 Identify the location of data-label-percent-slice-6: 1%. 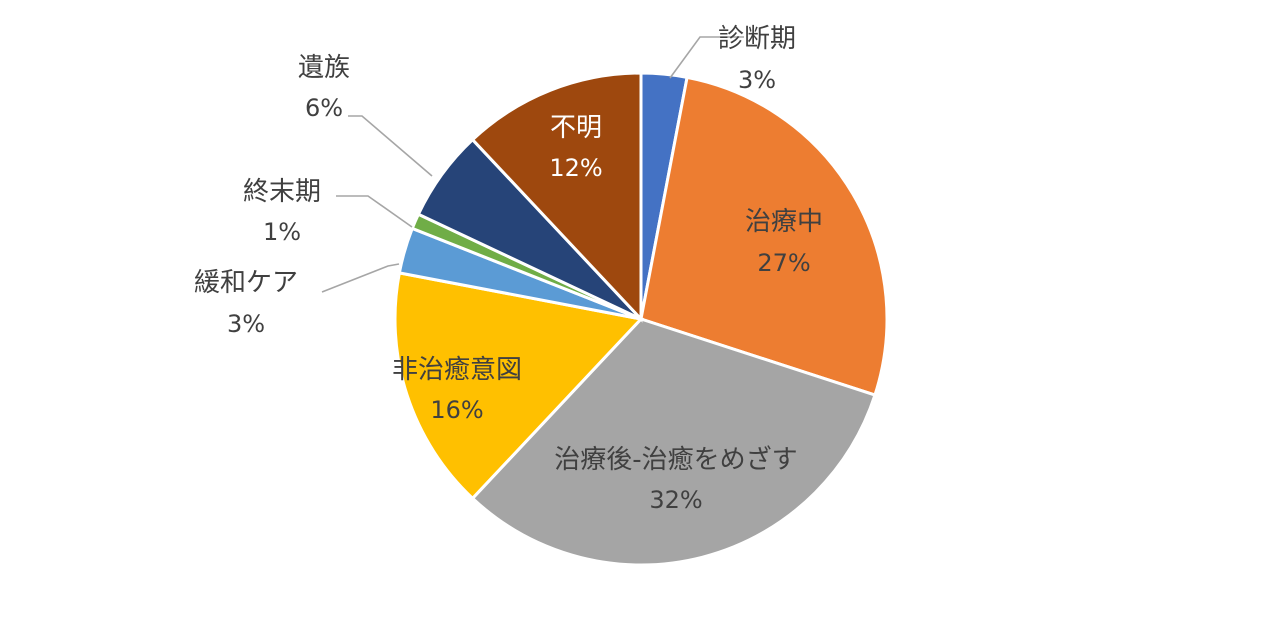
(282, 232).